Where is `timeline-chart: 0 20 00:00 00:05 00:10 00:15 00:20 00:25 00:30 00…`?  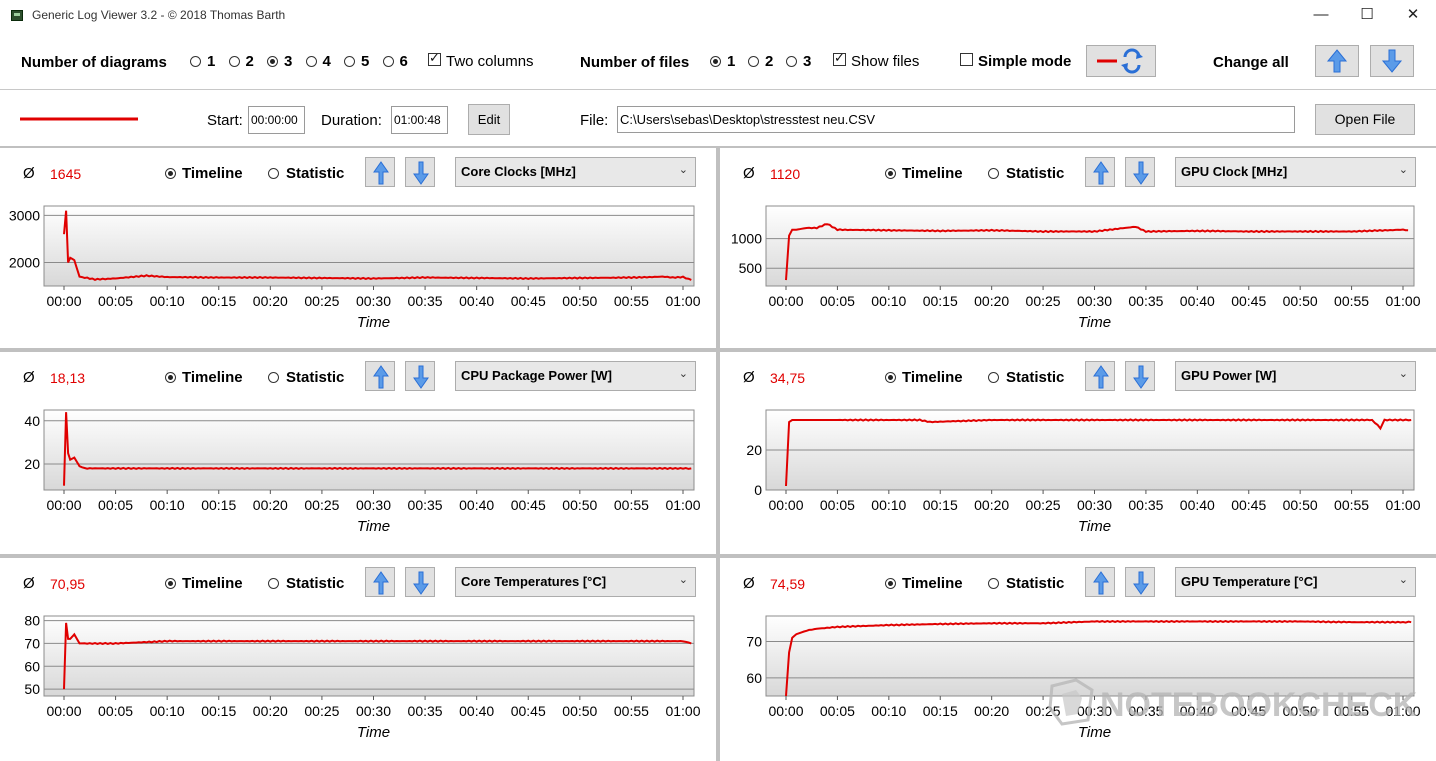 timeline-chart: 0 20 00:00 00:05 00:10 00:15 00:20 00:25 00:30 00… is located at coordinates (1083, 472).